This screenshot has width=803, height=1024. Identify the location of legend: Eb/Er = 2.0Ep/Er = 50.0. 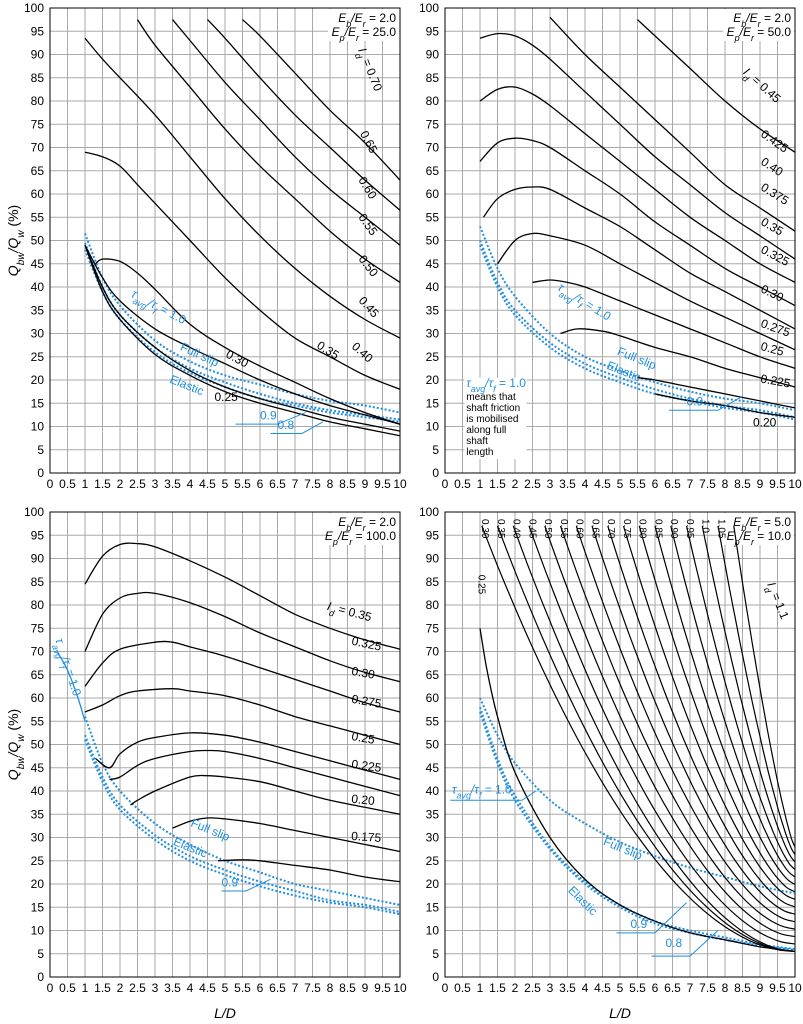
(758, 26).